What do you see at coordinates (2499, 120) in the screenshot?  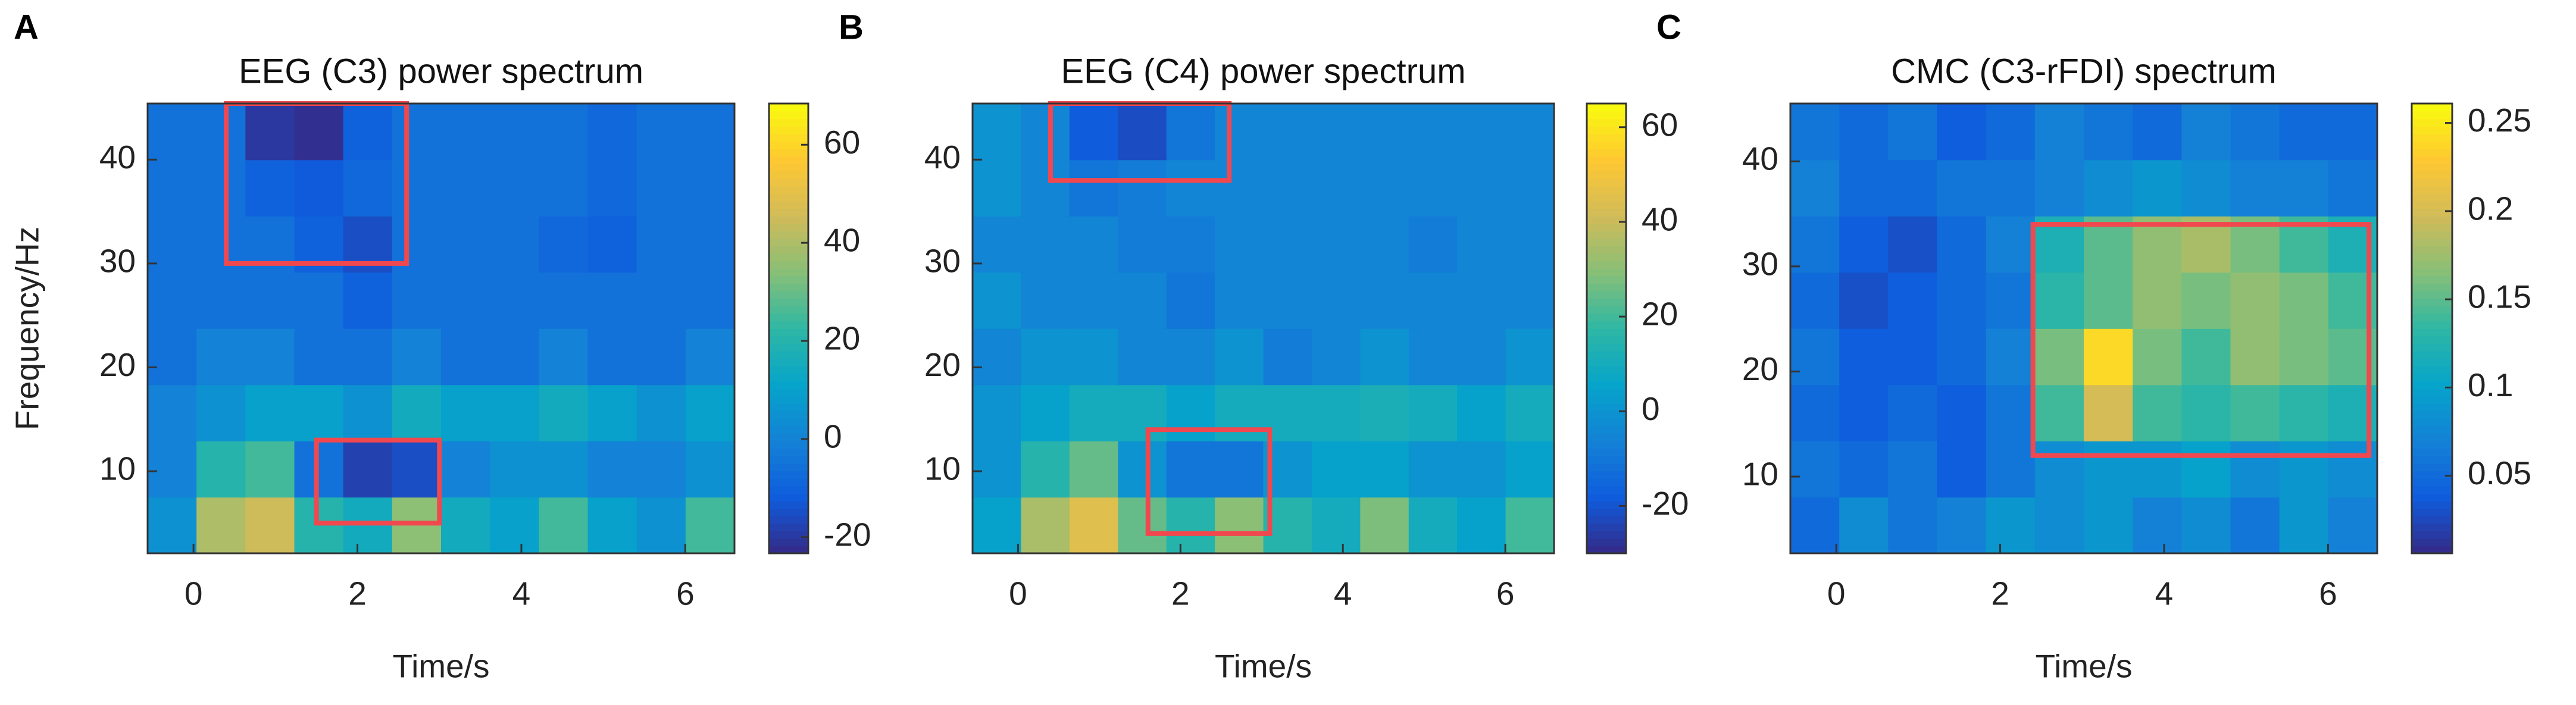 I see `colorbar-tick-label: 0.25` at bounding box center [2499, 120].